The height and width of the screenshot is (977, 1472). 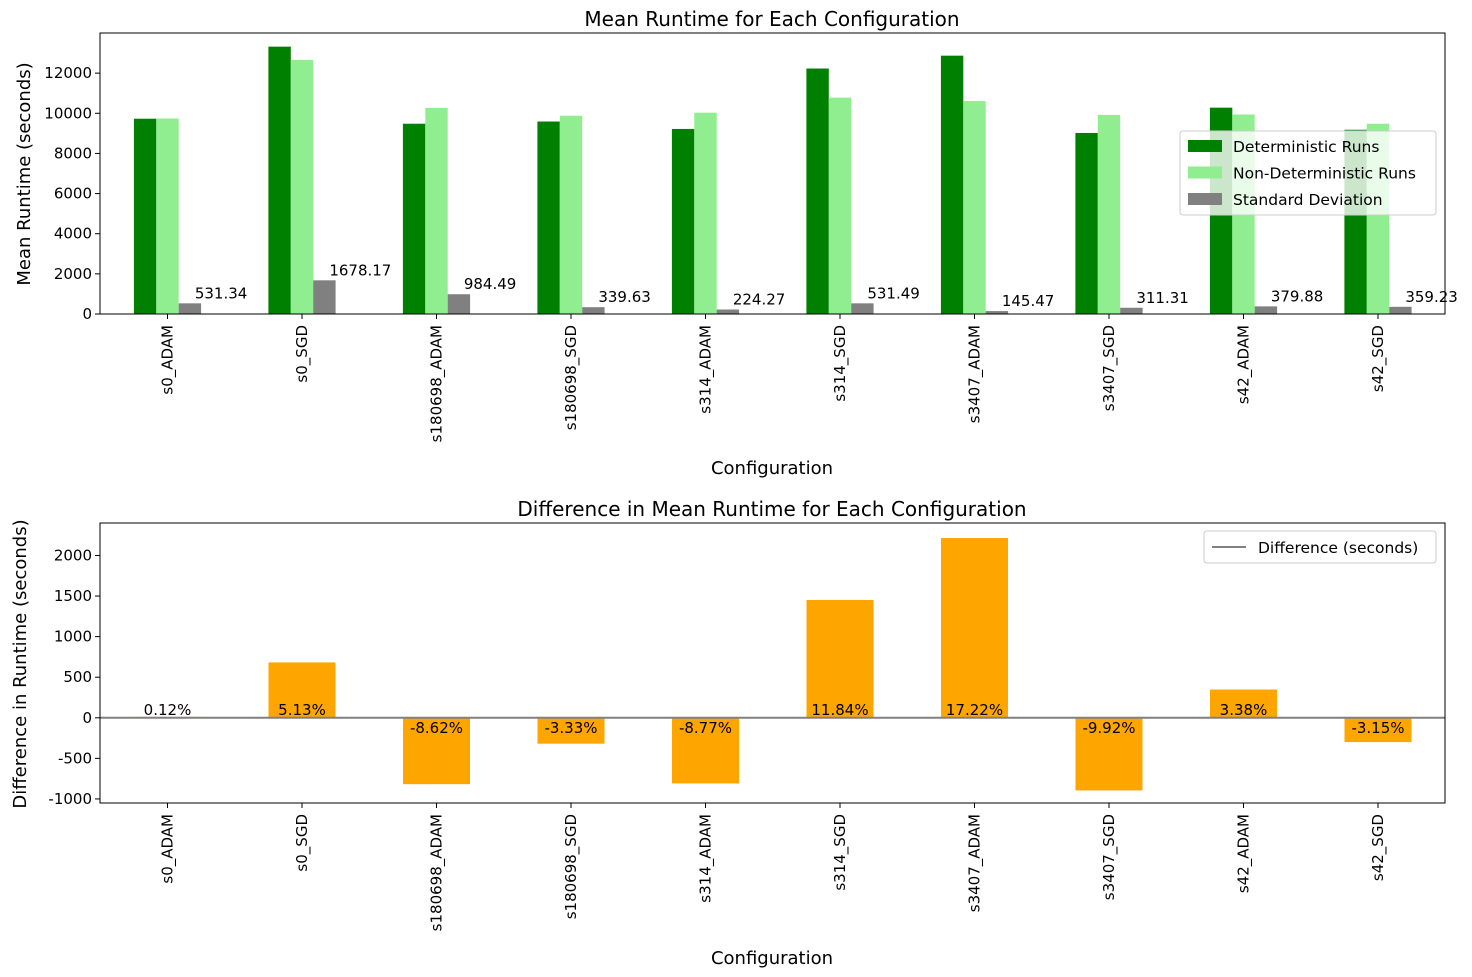 I want to click on legend-label: Standard Deviation, so click(x=1308, y=200).